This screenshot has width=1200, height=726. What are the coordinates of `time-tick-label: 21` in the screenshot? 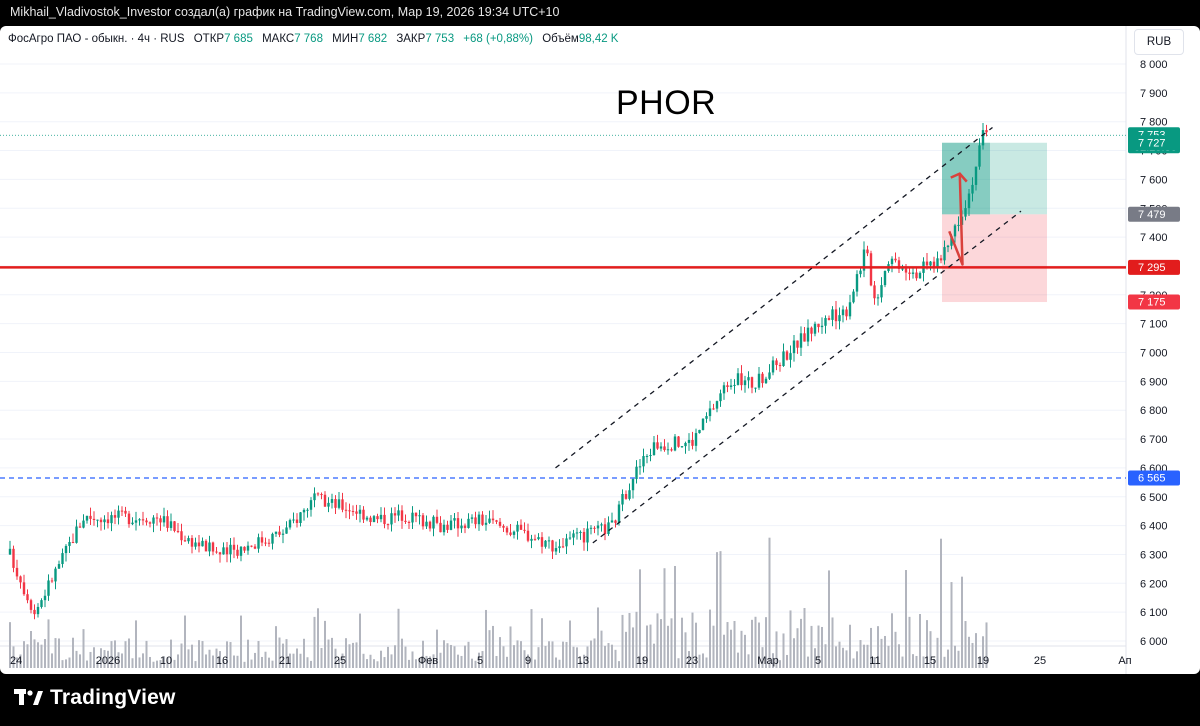 It's located at (285, 661).